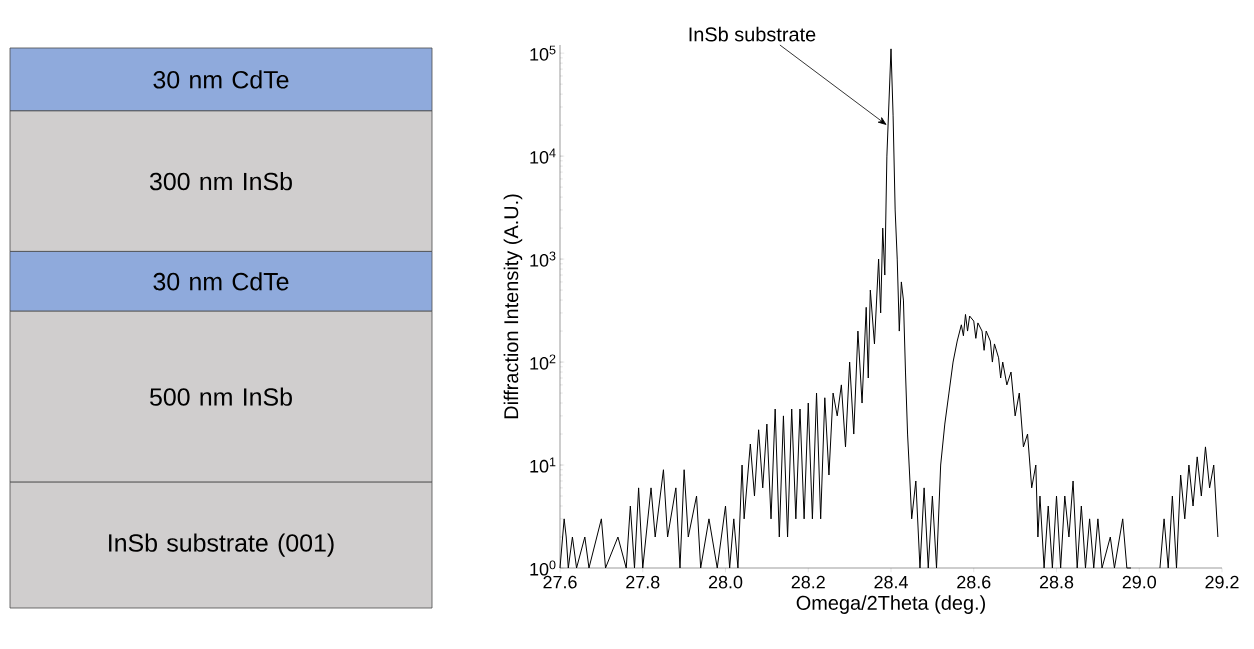 The height and width of the screenshot is (649, 1254). I want to click on y-tick-label: 10$^{1}$, so click(543, 465).